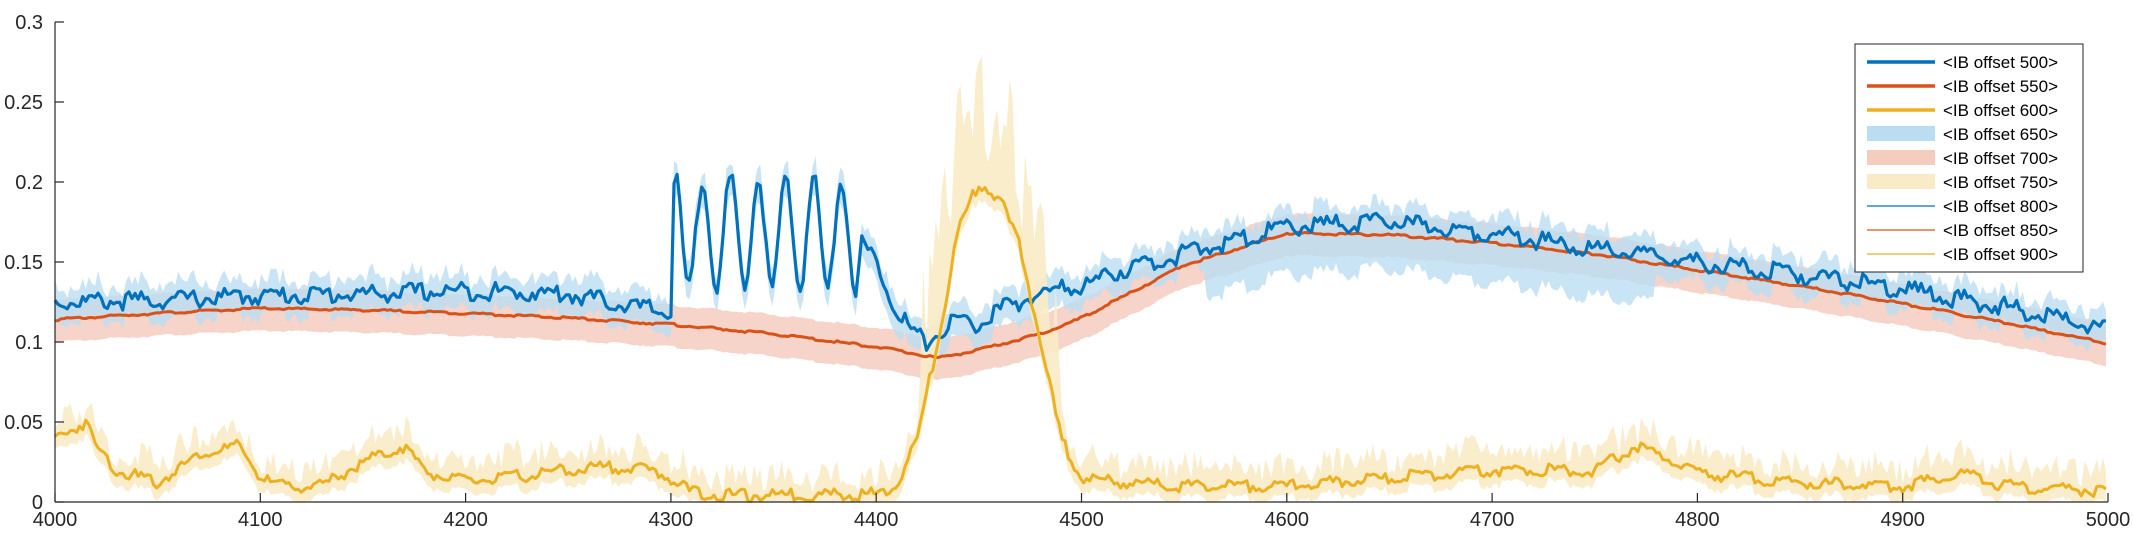 This screenshot has width=2133, height=533. What do you see at coordinates (1902, 520) in the screenshot?
I see `x-tick-label: 4900` at bounding box center [1902, 520].